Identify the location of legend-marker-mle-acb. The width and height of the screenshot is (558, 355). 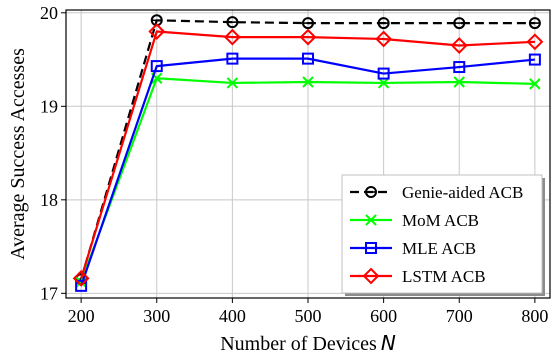
(371, 248).